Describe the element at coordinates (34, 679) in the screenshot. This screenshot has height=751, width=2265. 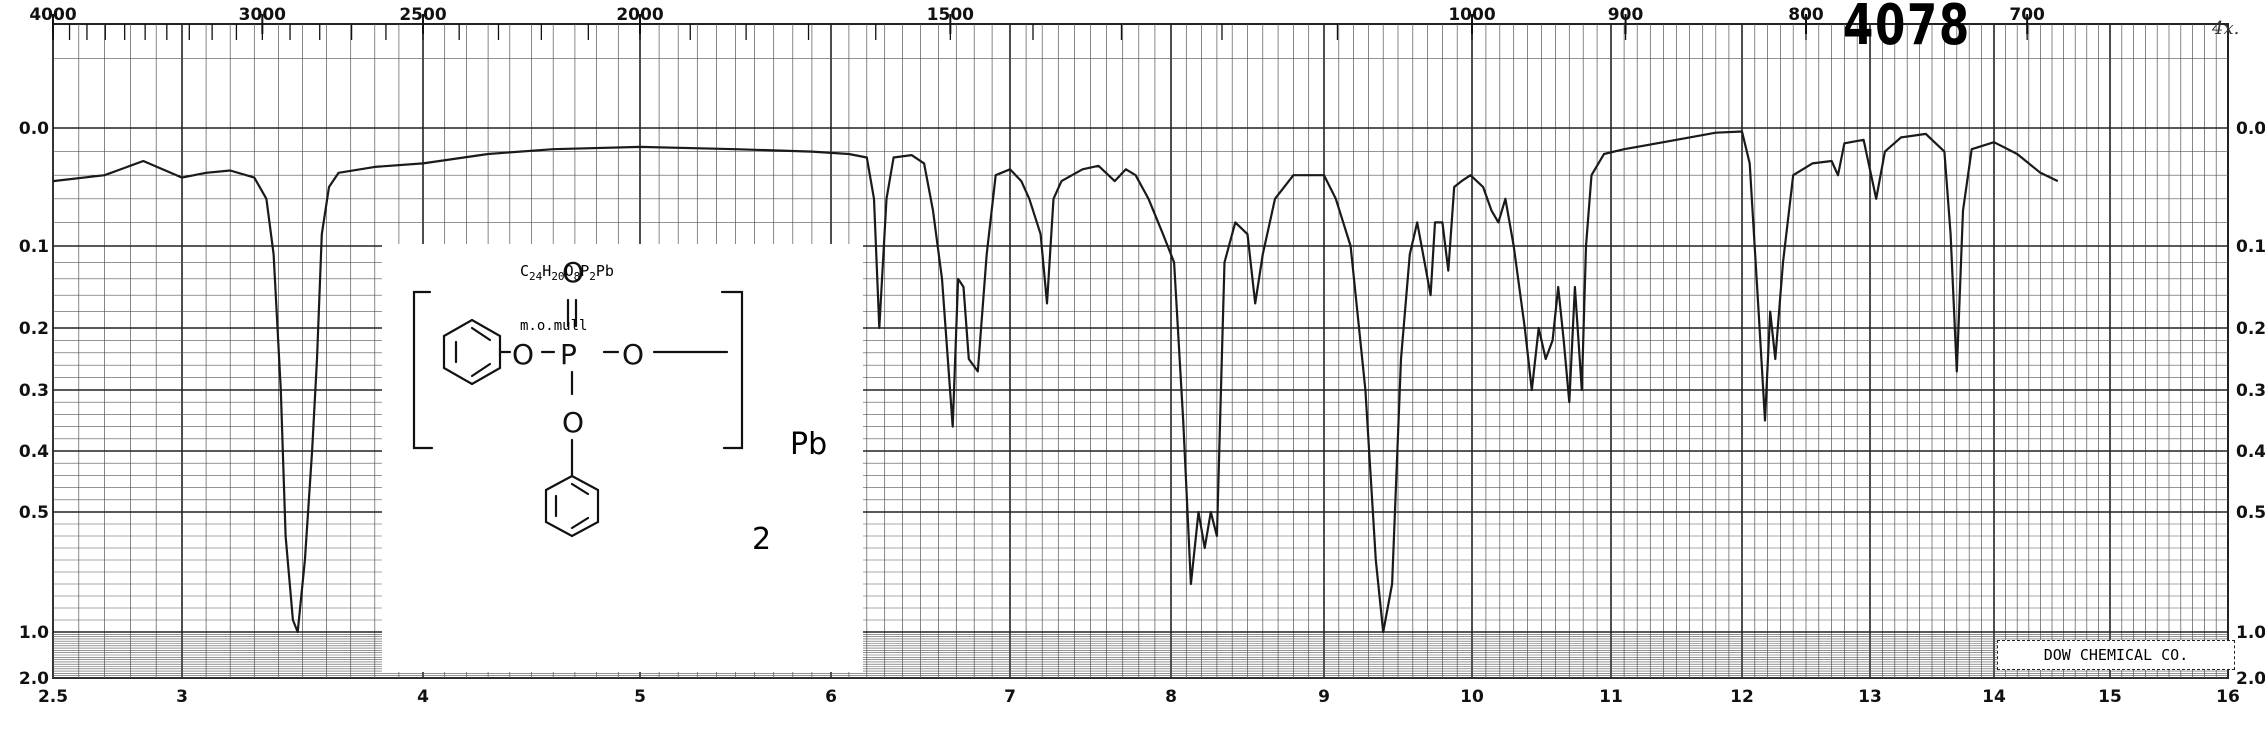
I see `left-tick-label: 2.0` at that location.